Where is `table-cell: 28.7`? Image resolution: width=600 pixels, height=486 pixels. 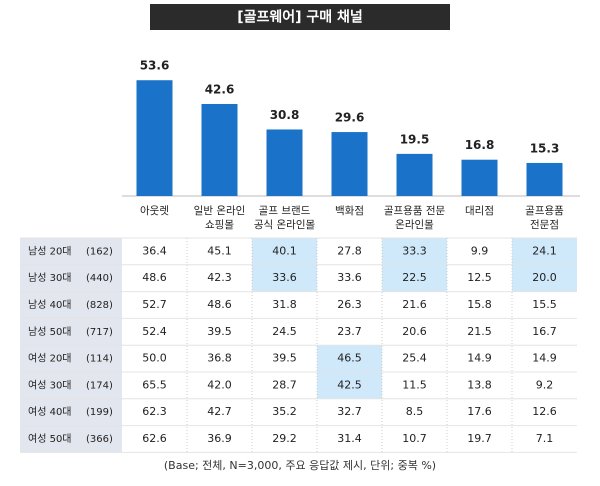
table-cell: 28.7 is located at coordinates (284, 384).